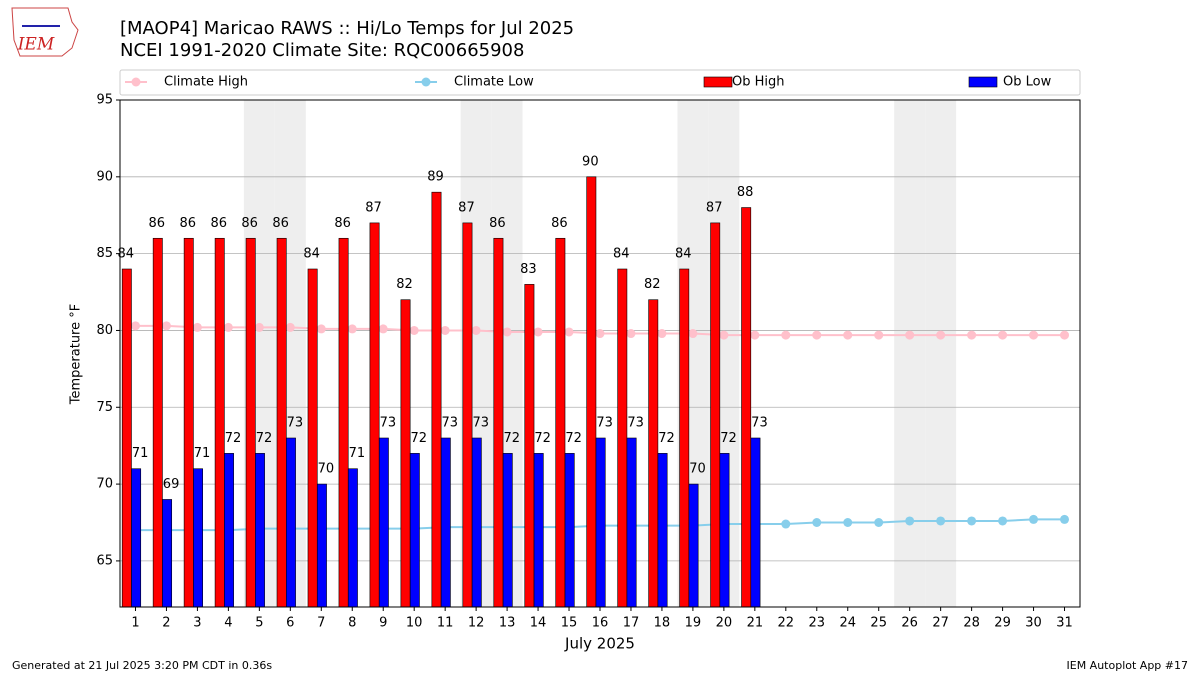 Image resolution: width=1200 pixels, height=675 pixels. What do you see at coordinates (322, 50) in the screenshot?
I see `chart-subtitle: NCEI 1991-2020 Climate Site: RQC00665908` at bounding box center [322, 50].